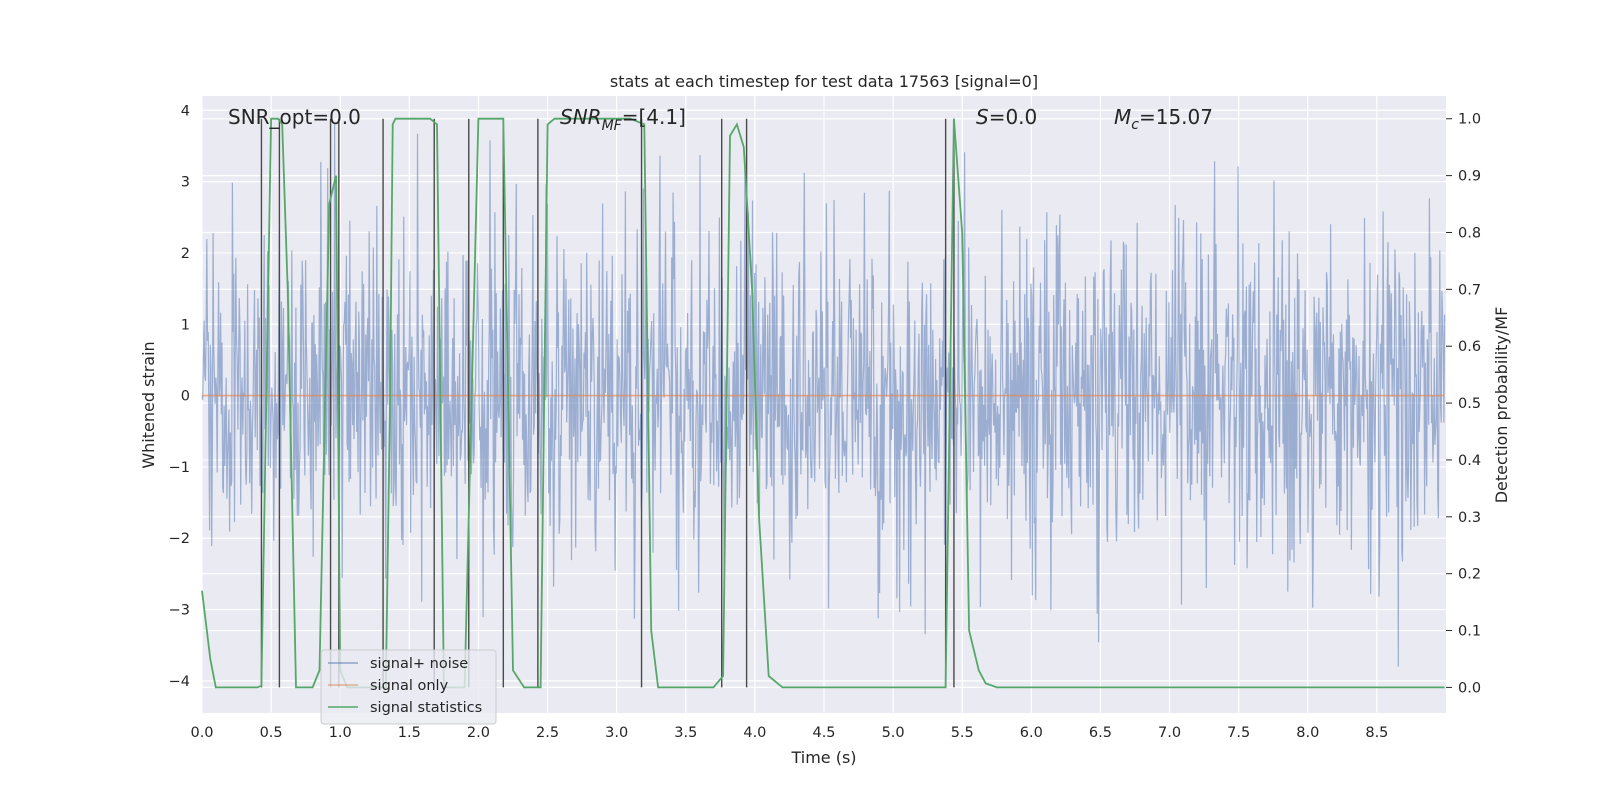  I want to click on y-right-tick-label: 0.8, so click(1469, 233).